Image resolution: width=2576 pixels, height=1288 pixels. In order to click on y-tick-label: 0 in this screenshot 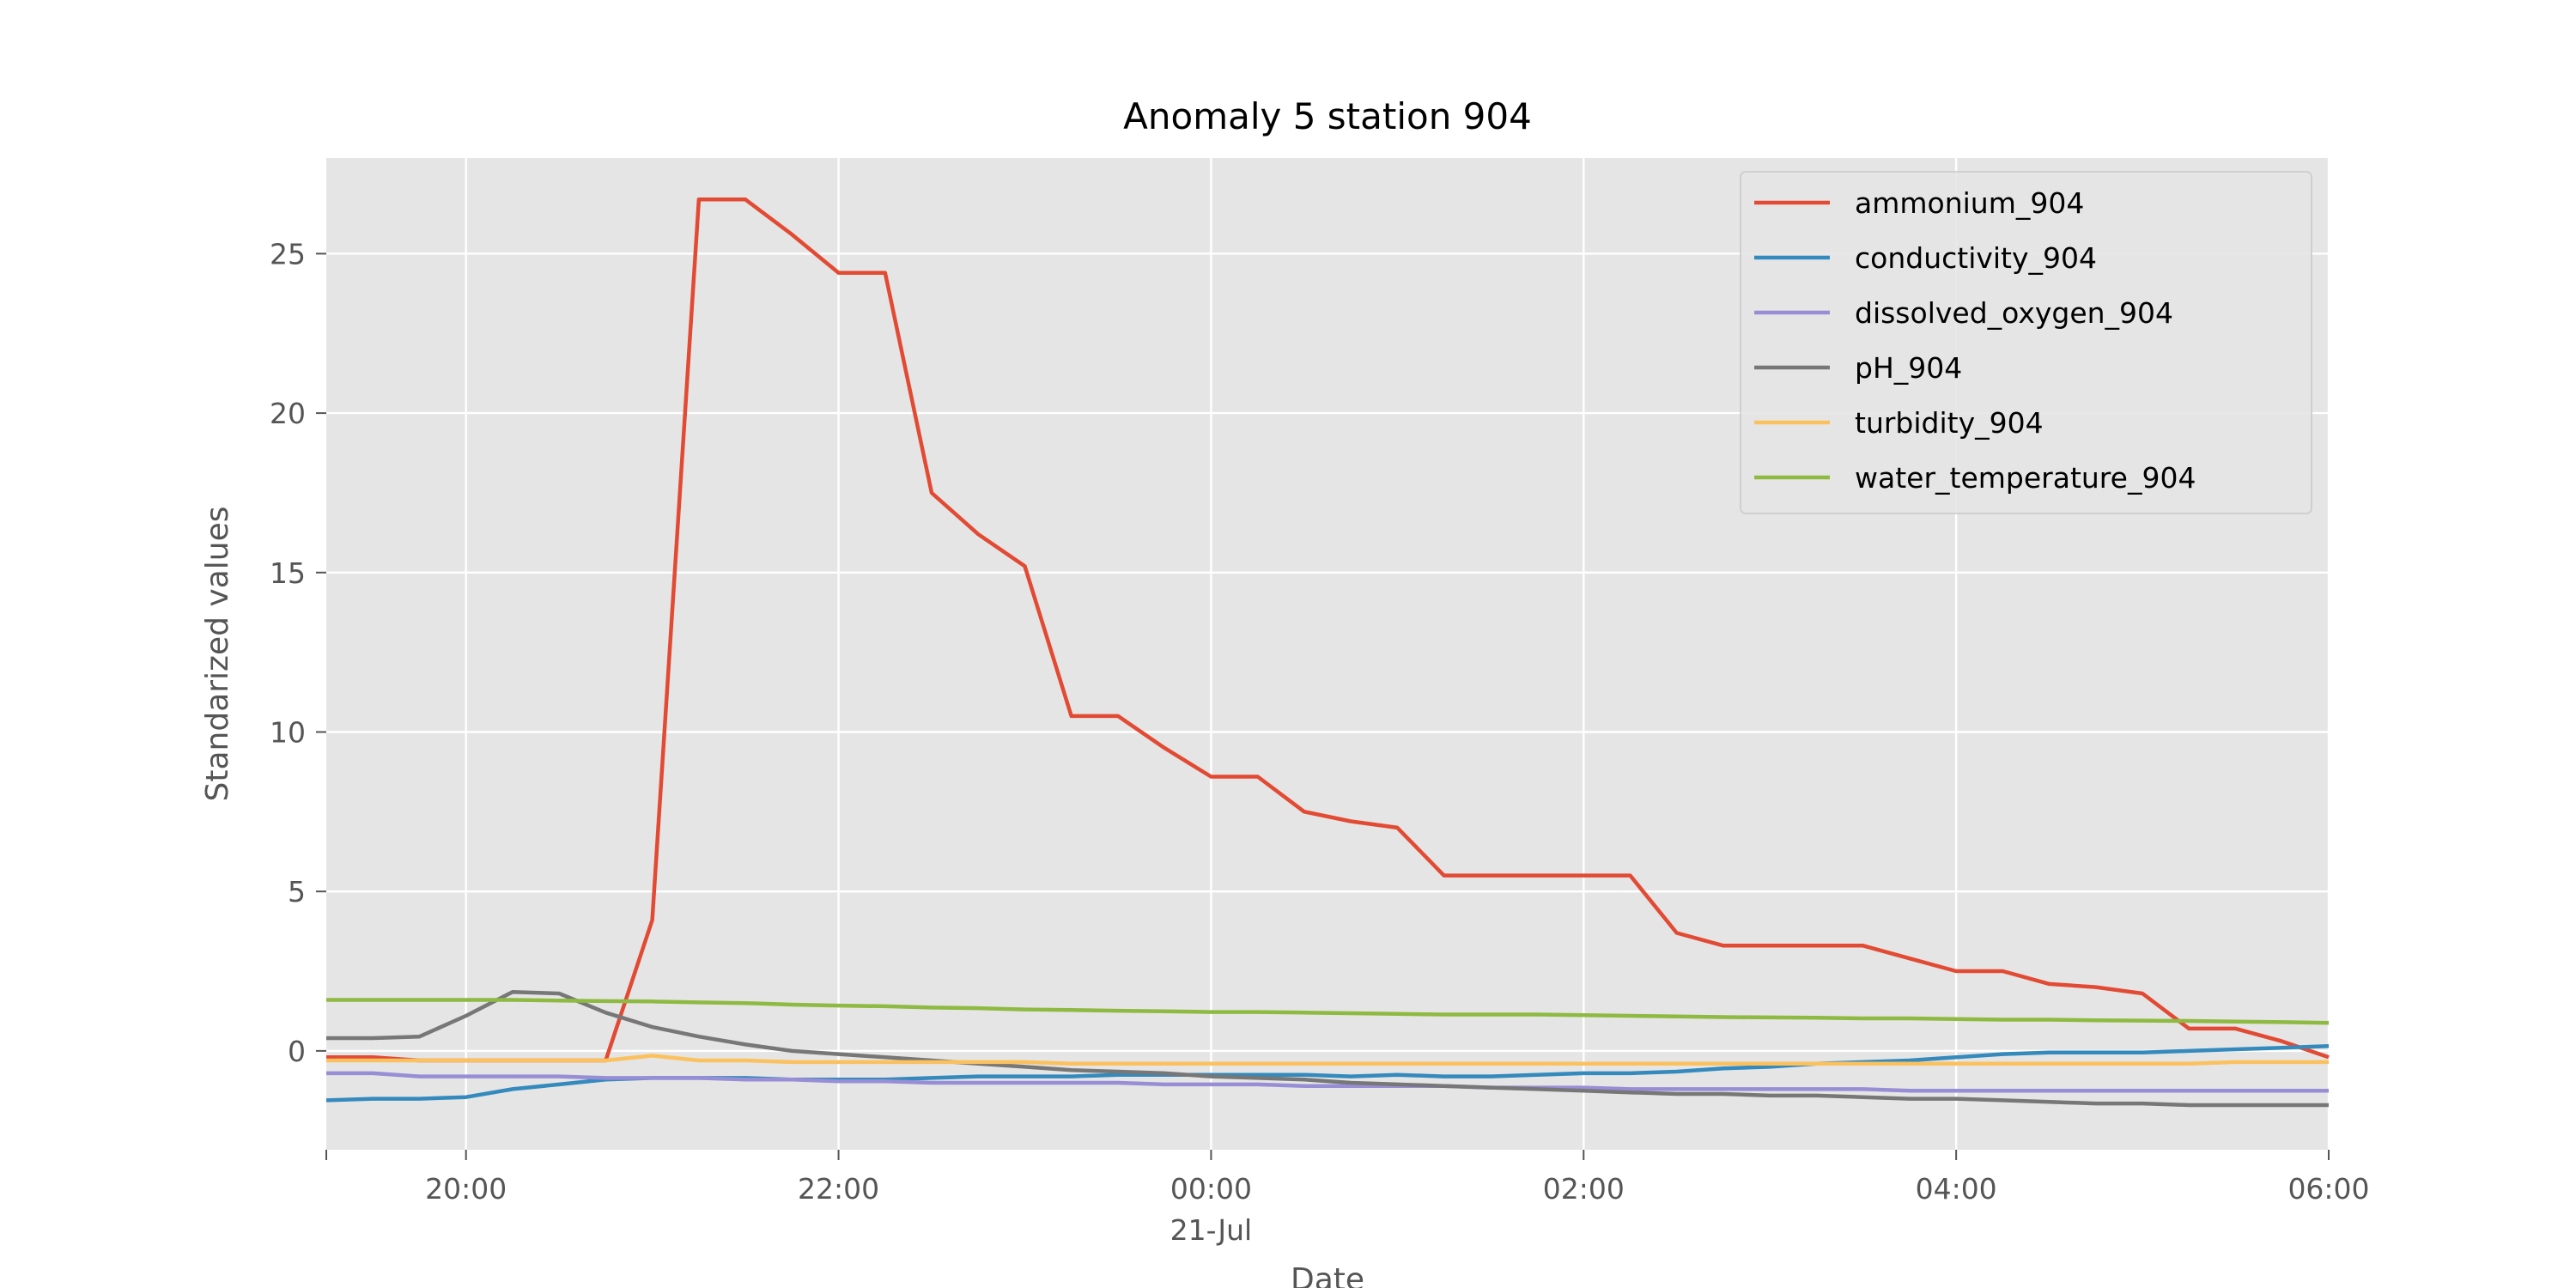, I will do `click(297, 1052)`.